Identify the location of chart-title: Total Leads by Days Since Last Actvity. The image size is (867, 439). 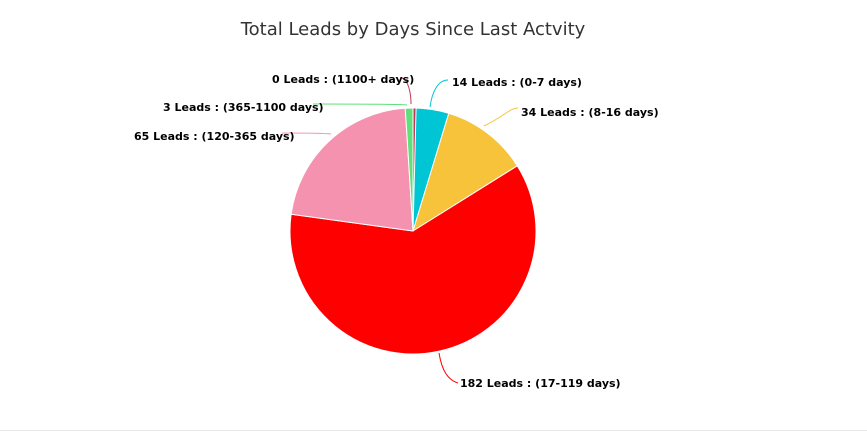
(413, 29).